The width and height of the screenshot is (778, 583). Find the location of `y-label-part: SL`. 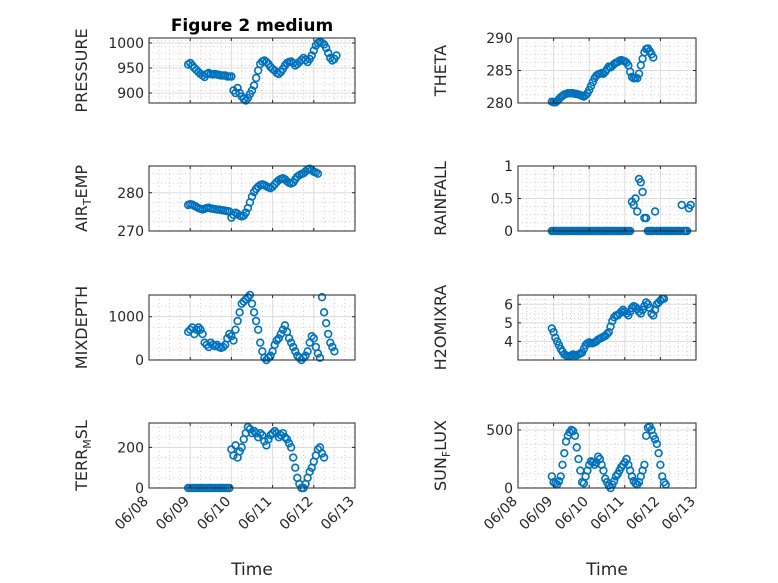

y-label-part: SL is located at coordinates (81, 429).